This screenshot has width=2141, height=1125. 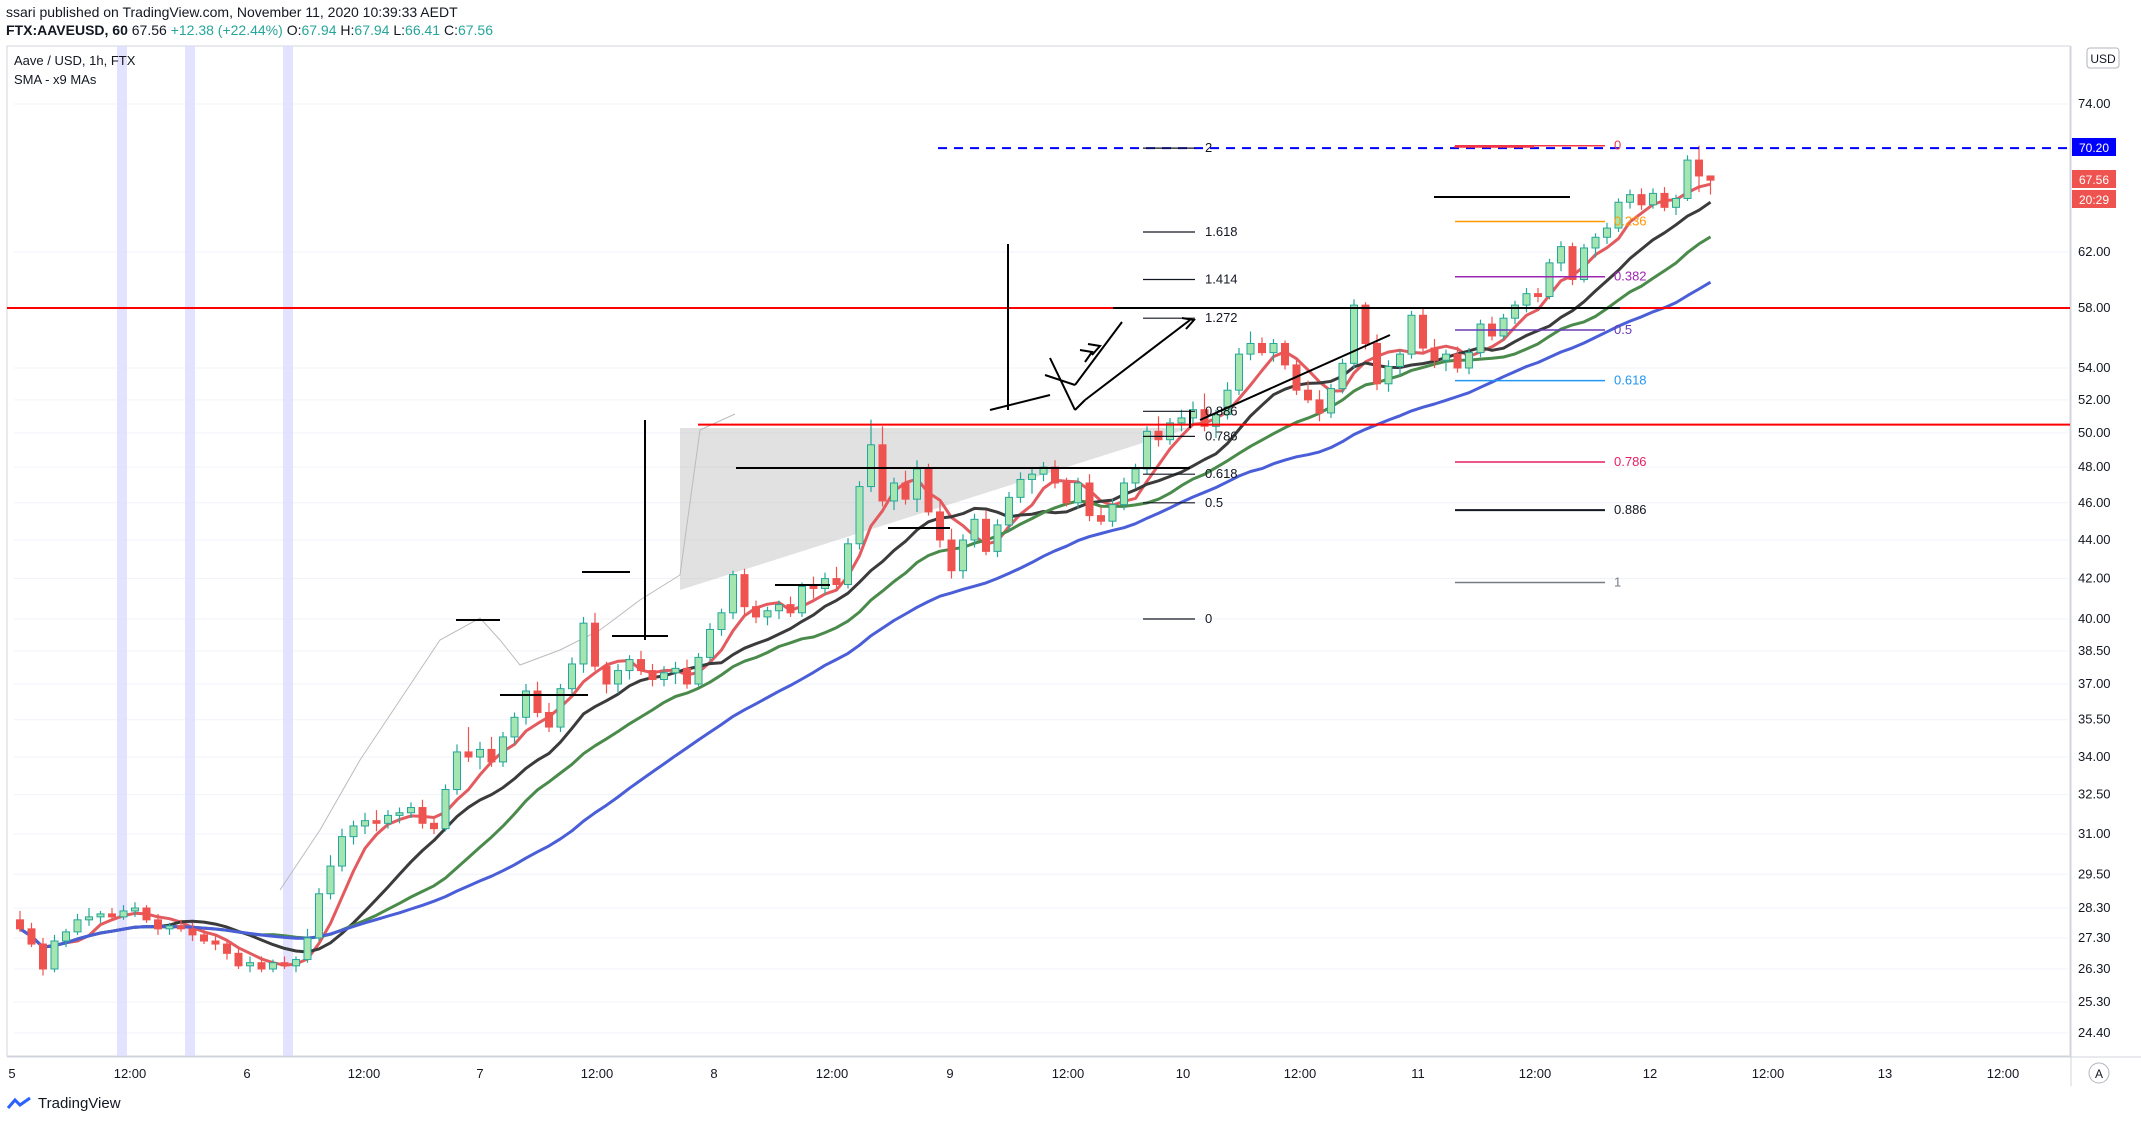 I want to click on legend-title: Aave / USD, 1h, FTX, so click(x=75, y=60).